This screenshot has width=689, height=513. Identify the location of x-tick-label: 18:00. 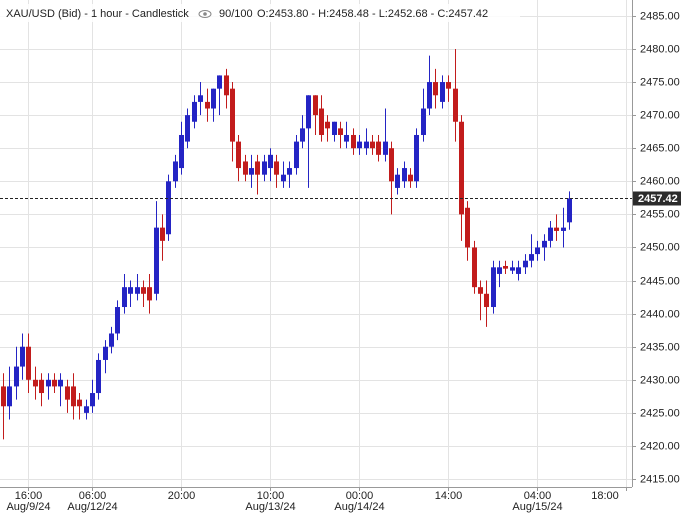
(605, 496).